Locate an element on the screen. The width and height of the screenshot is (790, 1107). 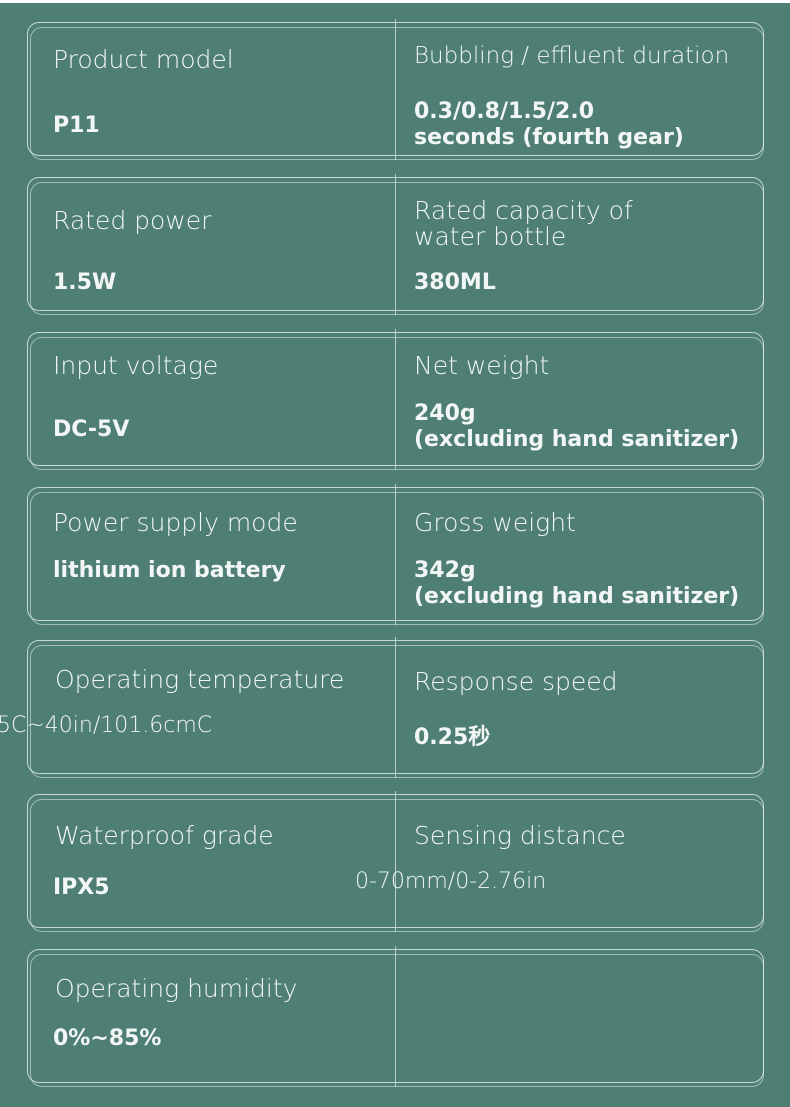
spec-value: P11 is located at coordinates (76, 125).